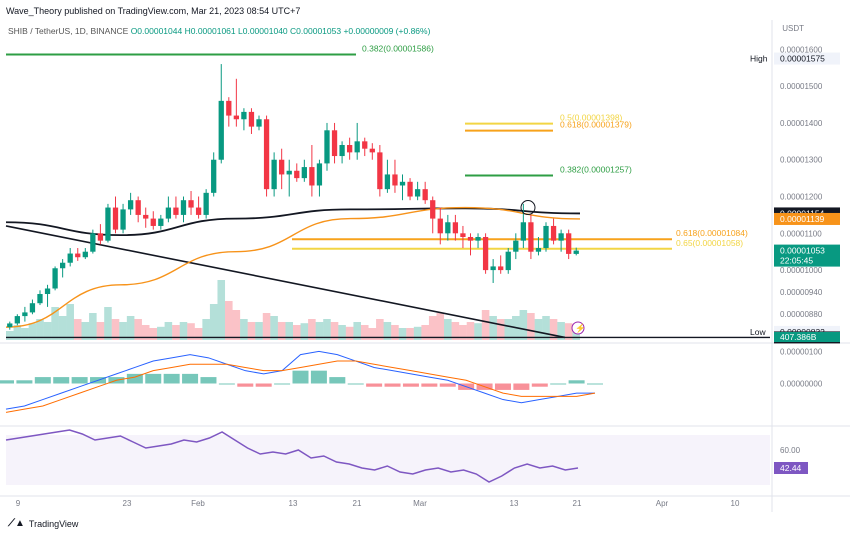  I want to click on price-tag-countdown: 22:05:45, so click(796, 261).